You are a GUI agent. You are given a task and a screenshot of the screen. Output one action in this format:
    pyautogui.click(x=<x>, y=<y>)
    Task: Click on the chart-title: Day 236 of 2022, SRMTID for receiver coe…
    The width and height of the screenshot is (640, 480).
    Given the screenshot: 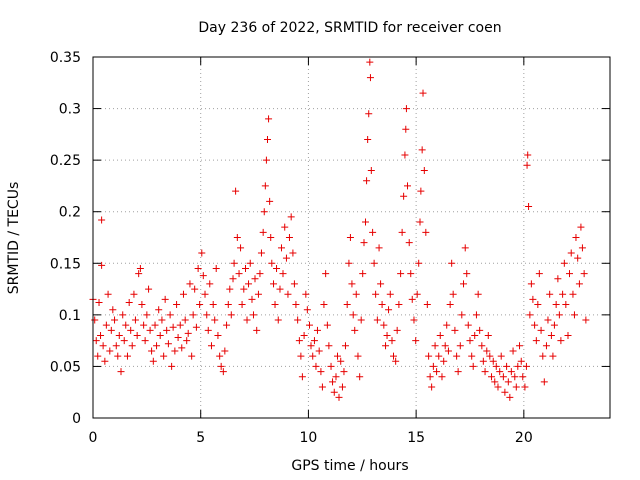 What is the action you would take?
    pyautogui.click(x=349, y=28)
    